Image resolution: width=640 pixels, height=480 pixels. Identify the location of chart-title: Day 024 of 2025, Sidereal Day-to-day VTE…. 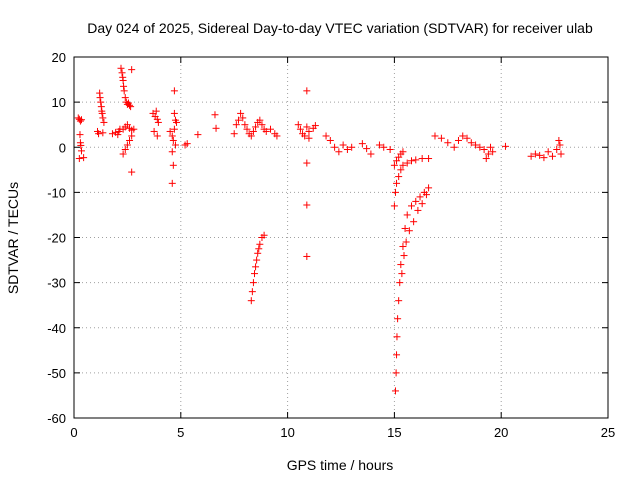
(340, 28).